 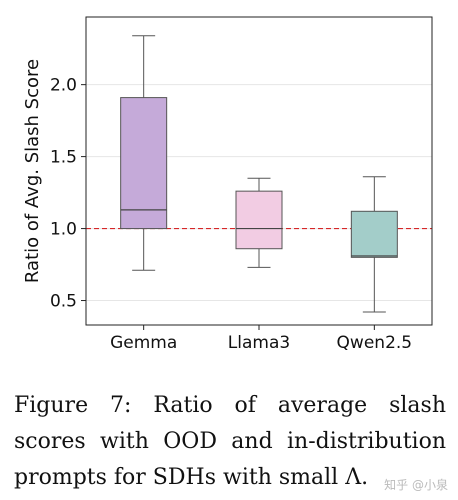 I want to click on watermark: 知乎 @小泉, so click(x=416, y=485).